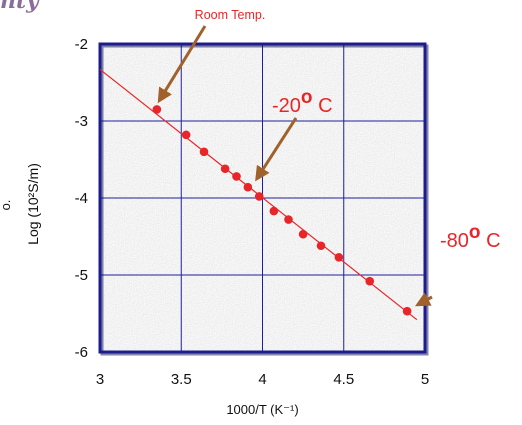 The height and width of the screenshot is (425, 522). Describe the element at coordinates (33, 204) in the screenshot. I see `y-axis-label: Log (10²S/m)` at that location.